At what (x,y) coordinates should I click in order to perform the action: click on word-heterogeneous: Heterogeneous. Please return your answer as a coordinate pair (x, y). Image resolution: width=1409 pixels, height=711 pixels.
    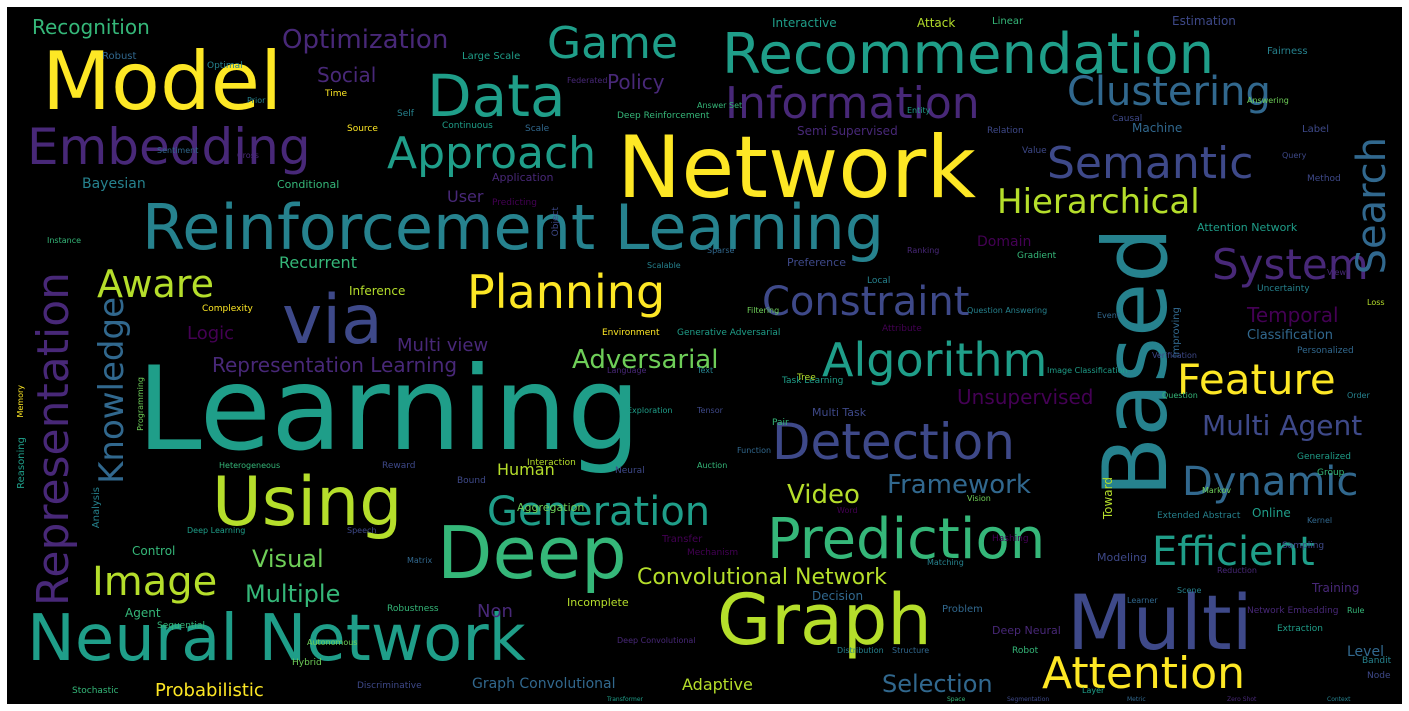
    Looking at the image, I should click on (250, 465).